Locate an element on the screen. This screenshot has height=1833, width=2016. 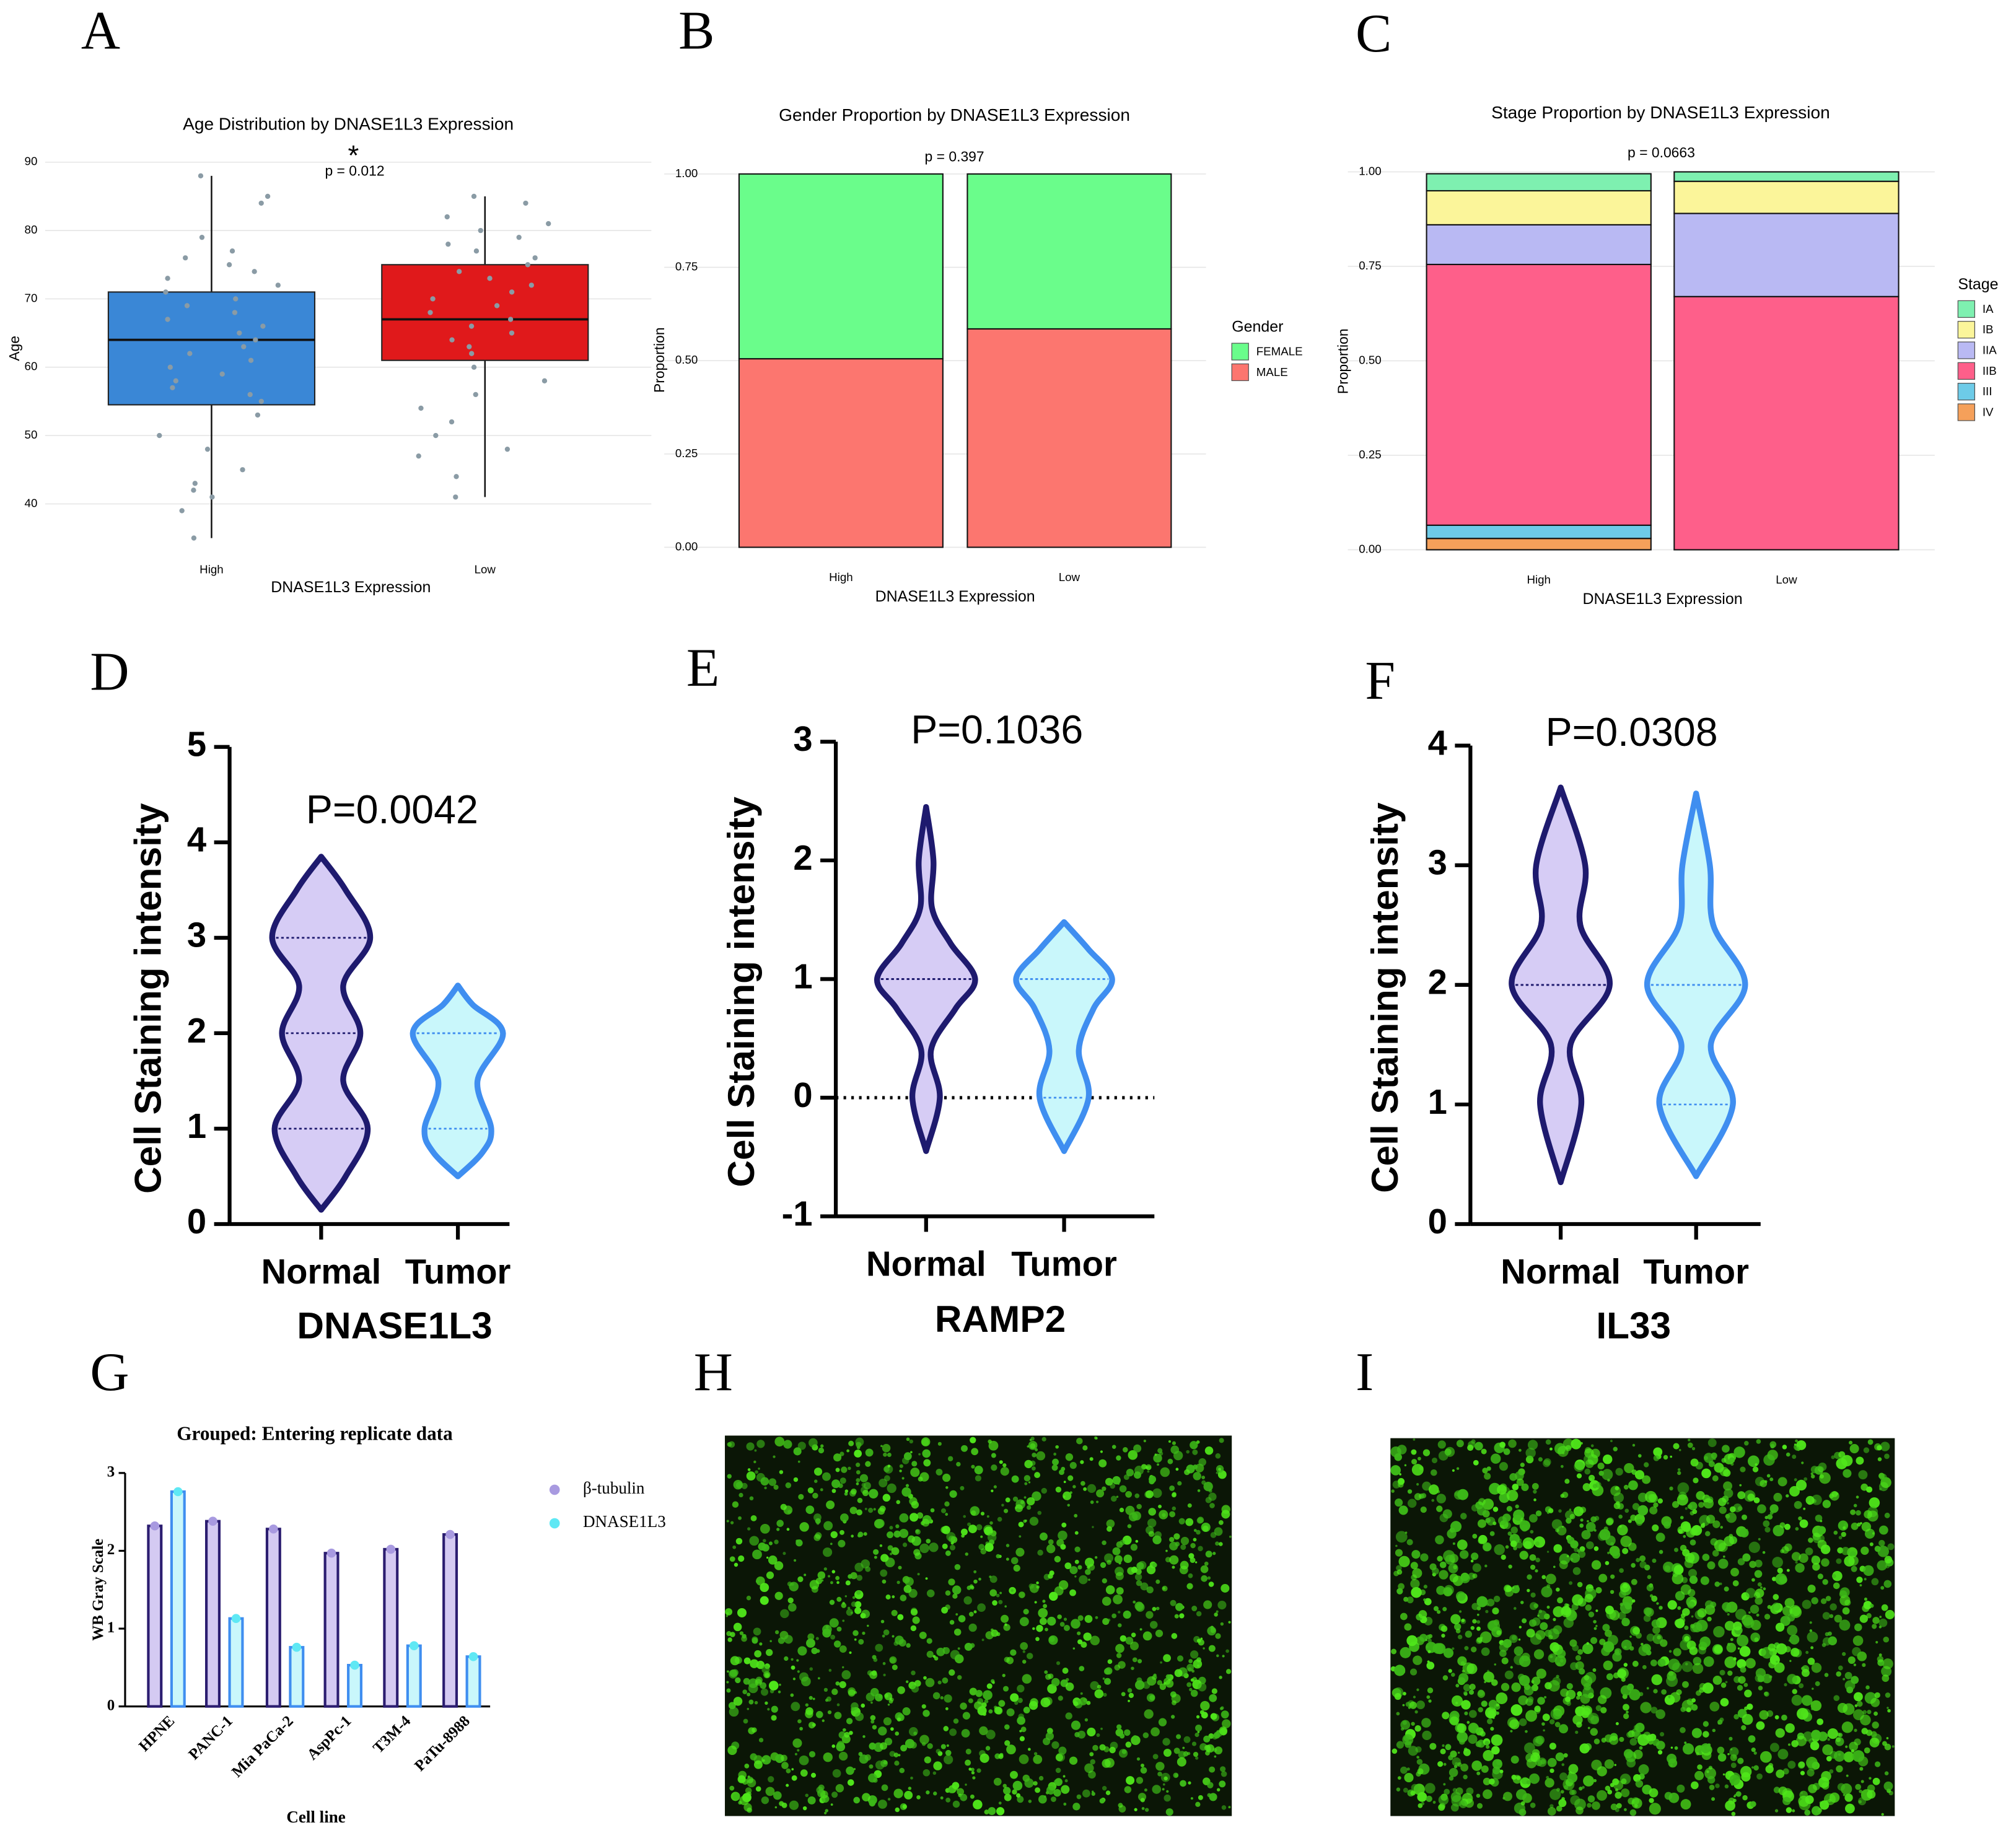
legend-label: DNASE1L3 is located at coordinates (624, 1521).